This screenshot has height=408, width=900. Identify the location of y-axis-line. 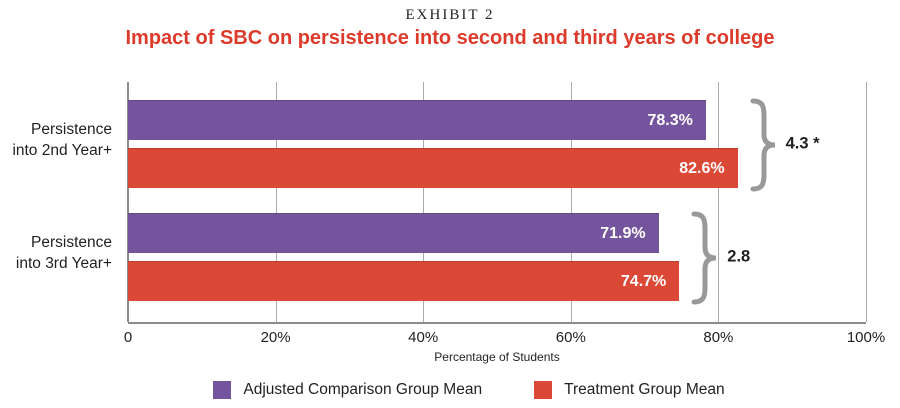
(128, 202).